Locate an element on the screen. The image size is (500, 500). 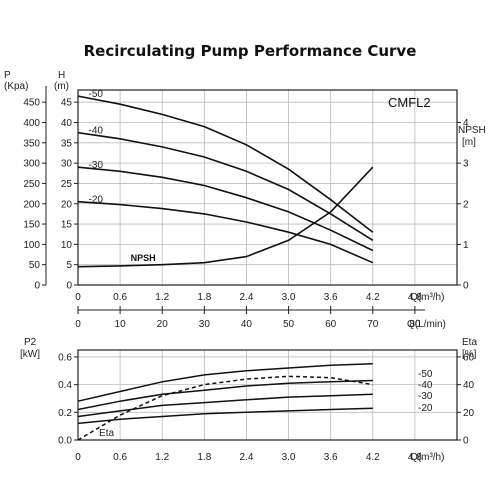
h-tick-label: 15 is located at coordinates (67, 225).